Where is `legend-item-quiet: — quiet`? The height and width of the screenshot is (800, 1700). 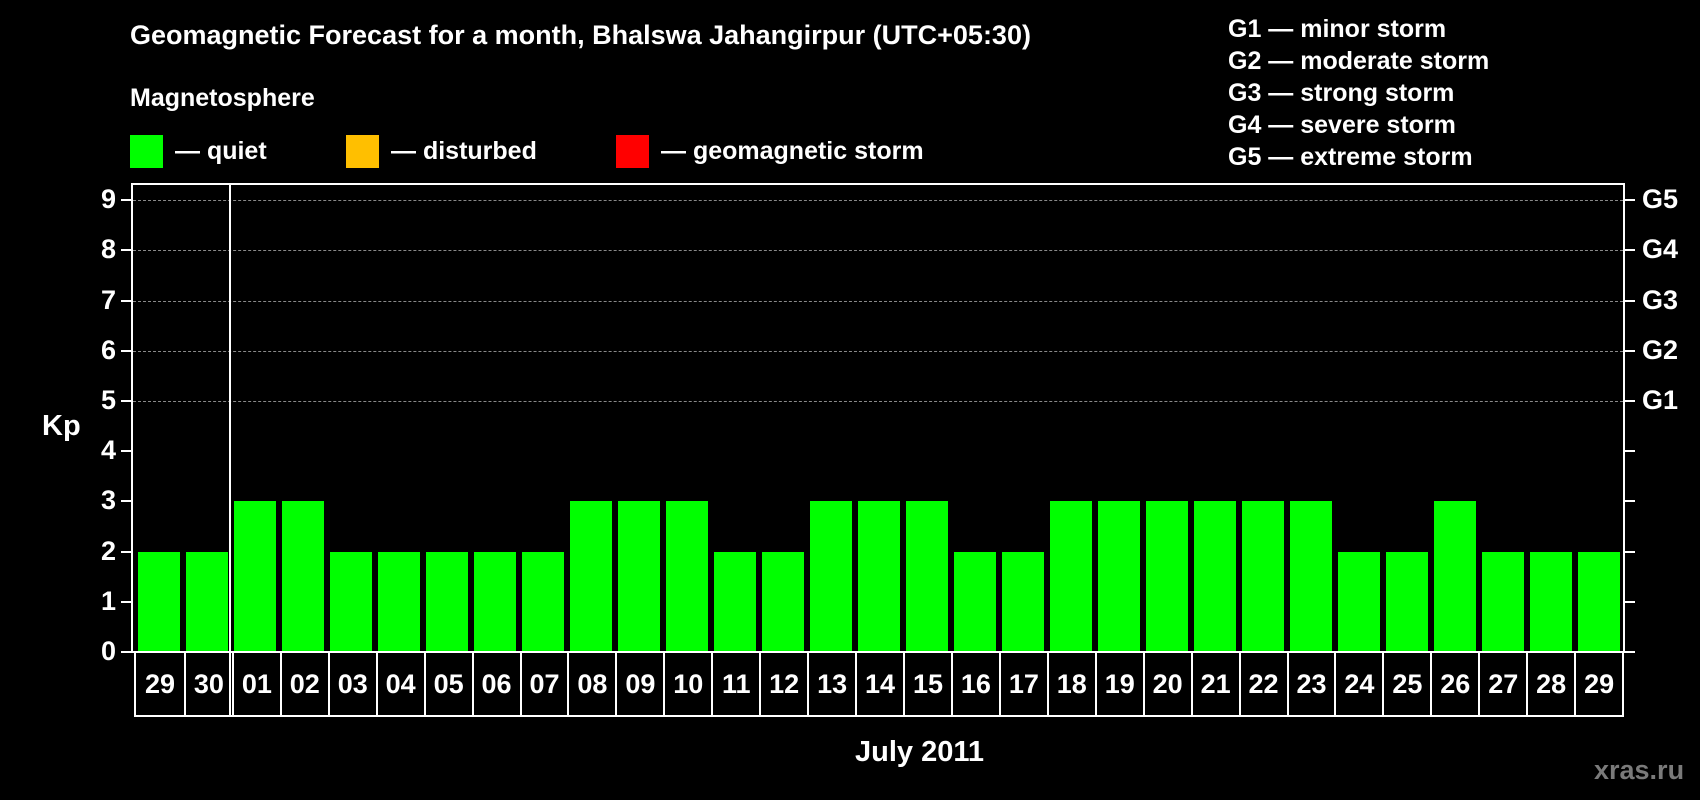 legend-item-quiet: — quiet is located at coordinates (198, 151).